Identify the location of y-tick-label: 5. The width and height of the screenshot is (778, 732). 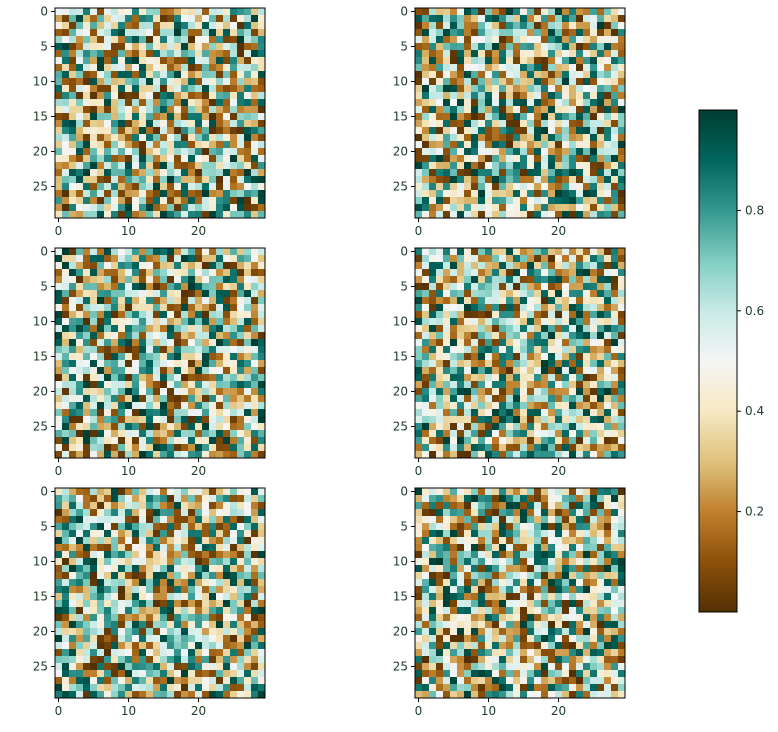
(404, 287).